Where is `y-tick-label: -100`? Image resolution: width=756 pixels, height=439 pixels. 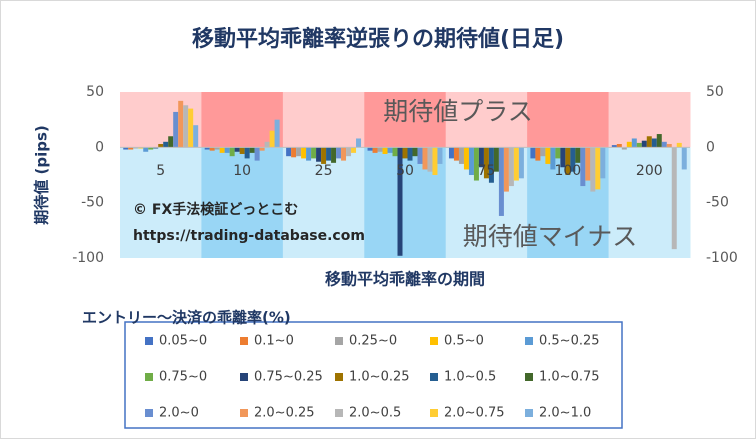 y-tick-label: -100 is located at coordinates (88, 258).